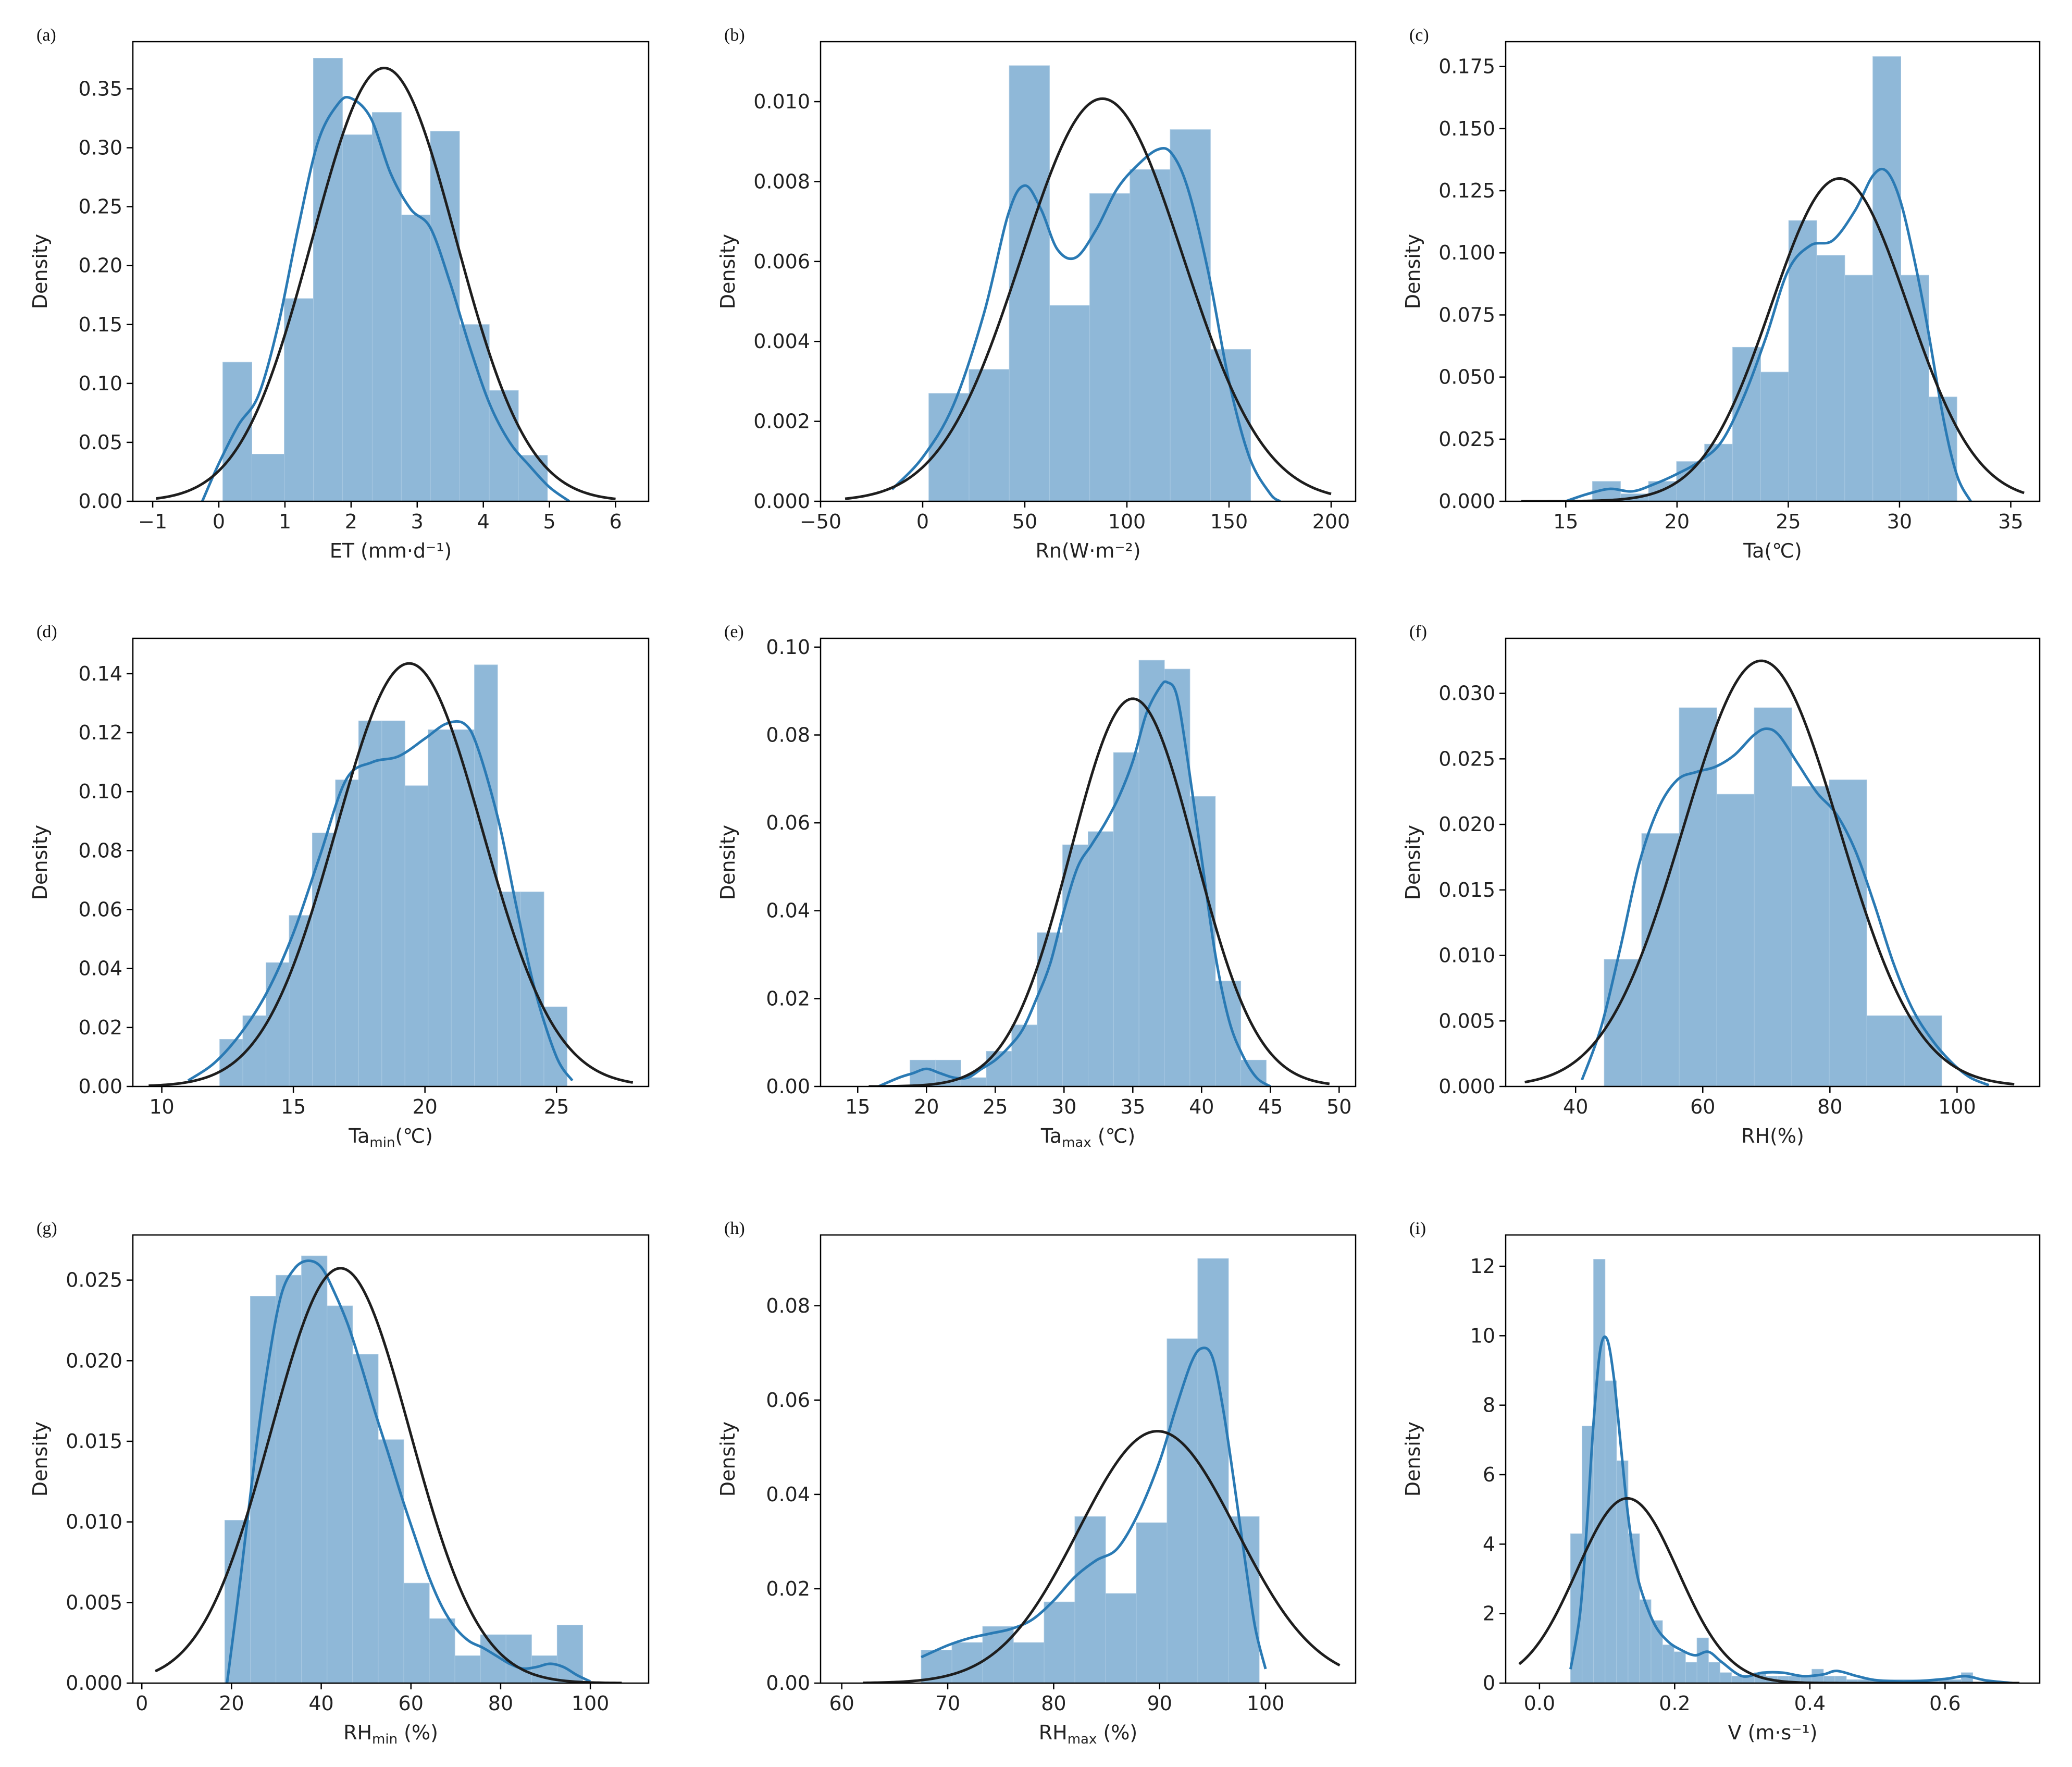 The image size is (2072, 1767). Describe the element at coordinates (1467, 955) in the screenshot. I see `y-tick-label: 0.010` at that location.